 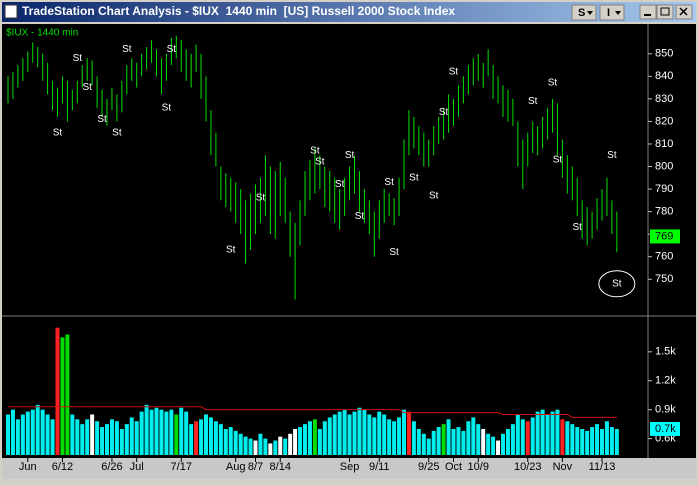 I want to click on x-tick-label: 9/11, so click(x=379, y=467).